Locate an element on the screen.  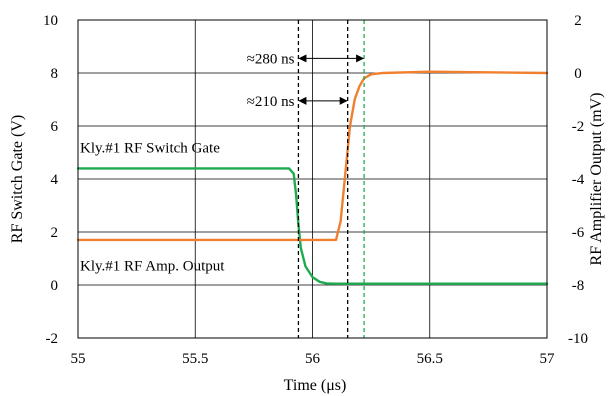
x-tick-label: 56.5 is located at coordinates (430, 359).